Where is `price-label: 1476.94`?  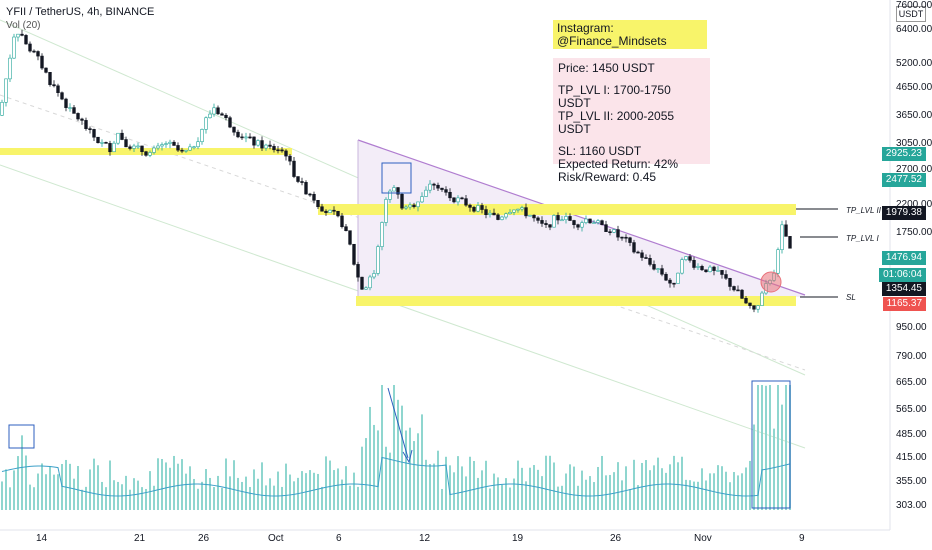
price-label: 1476.94 is located at coordinates (903, 258).